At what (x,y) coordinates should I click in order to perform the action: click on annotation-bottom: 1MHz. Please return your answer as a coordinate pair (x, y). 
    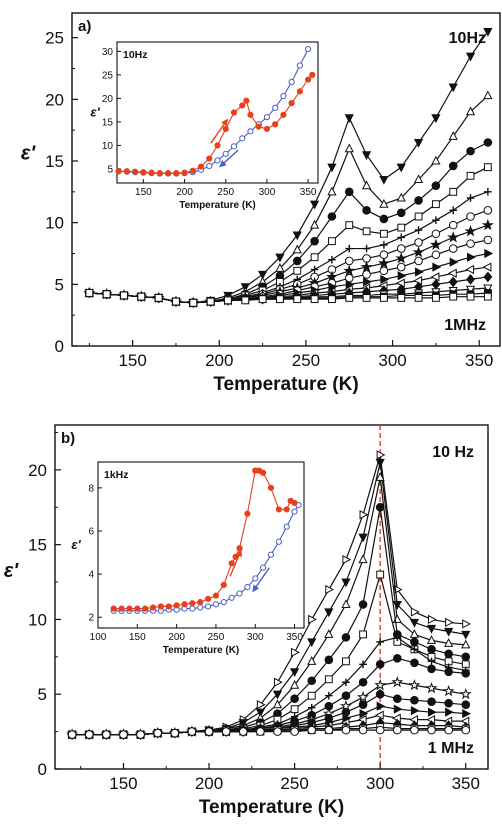
    Looking at the image, I should click on (465, 325).